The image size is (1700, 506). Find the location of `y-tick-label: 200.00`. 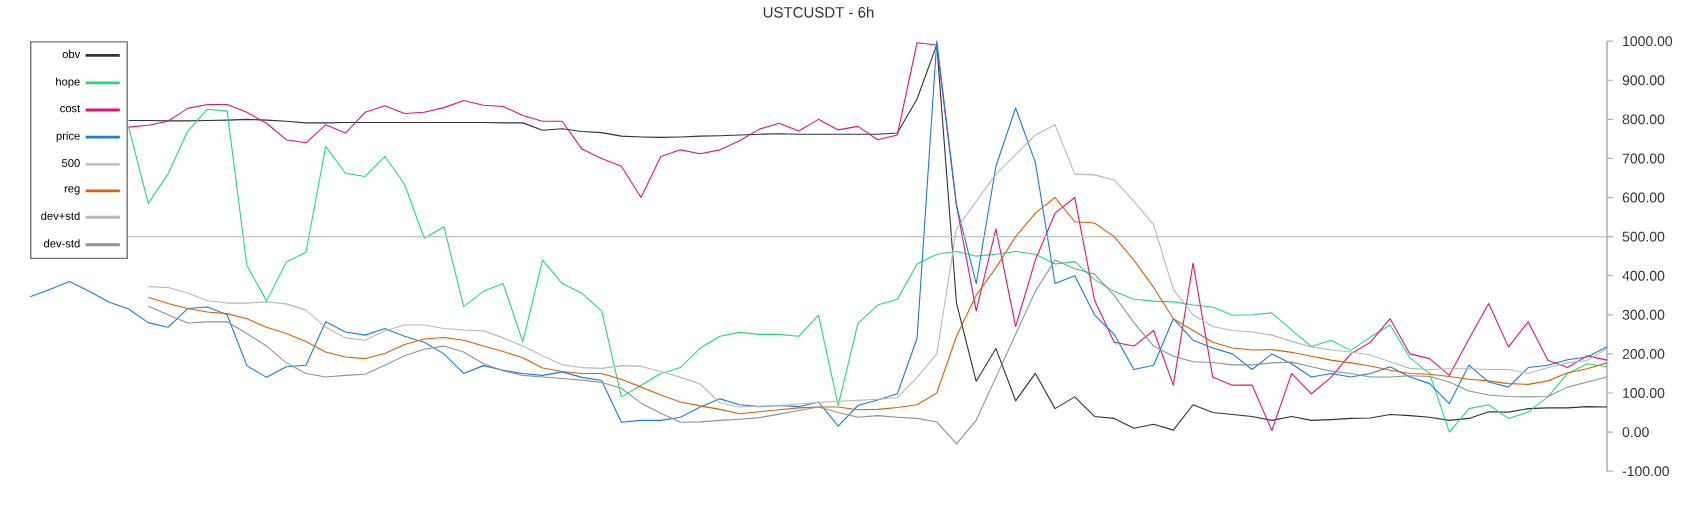

y-tick-label: 200.00 is located at coordinates (1643, 353).